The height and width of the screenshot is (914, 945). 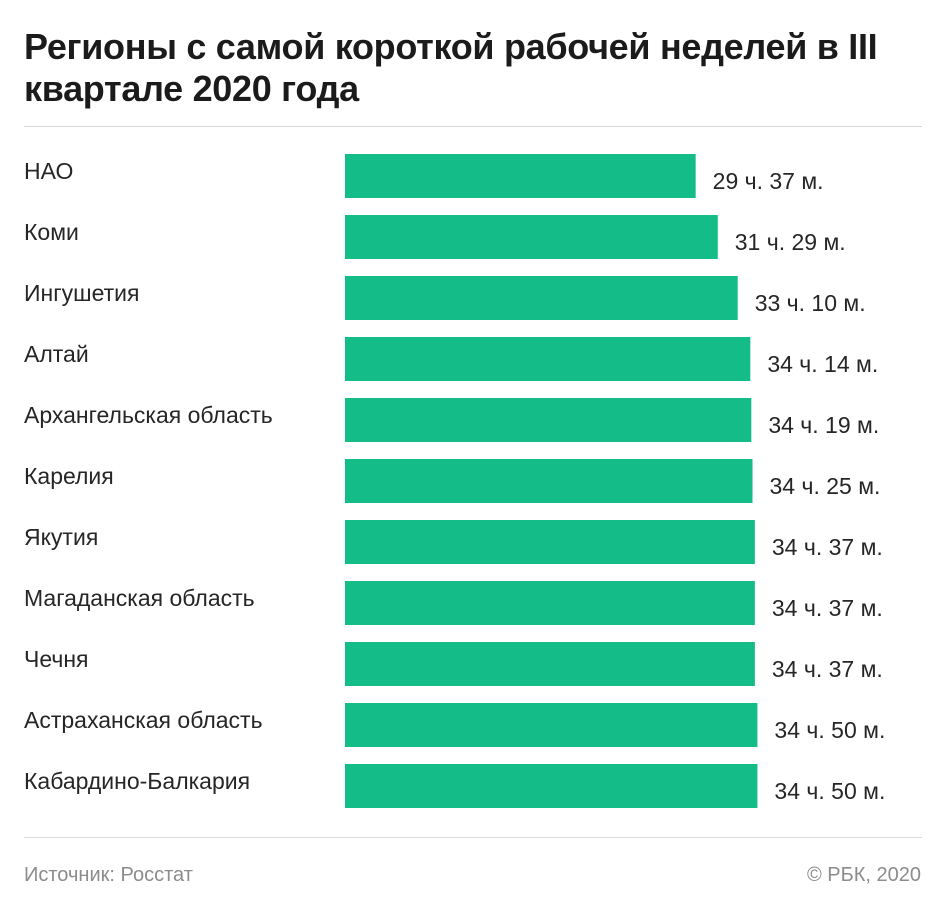 I want to click on category-label: Кабардино-Балкария, so click(x=137, y=781).